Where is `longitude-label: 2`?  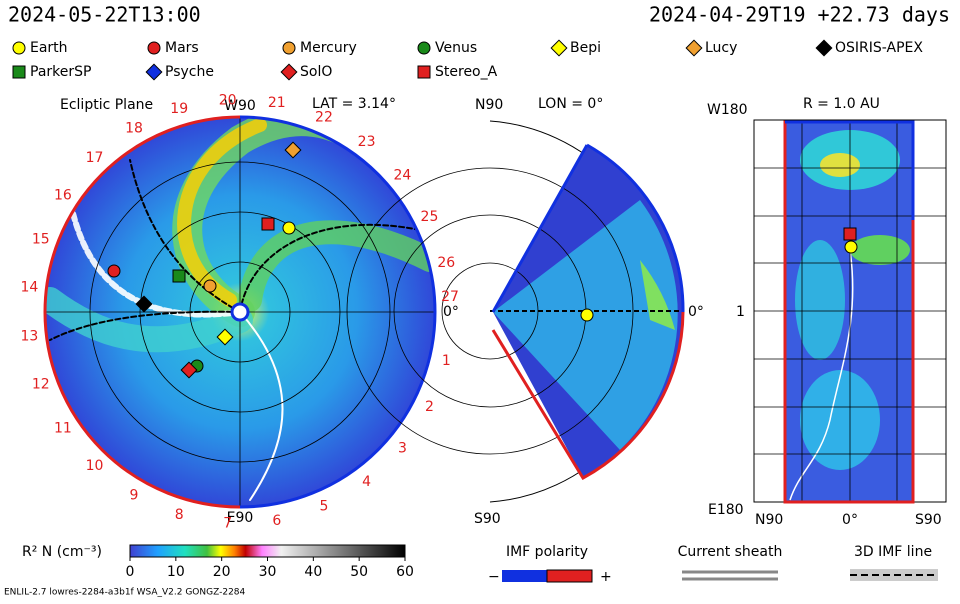 longitude-label: 2 is located at coordinates (429, 407).